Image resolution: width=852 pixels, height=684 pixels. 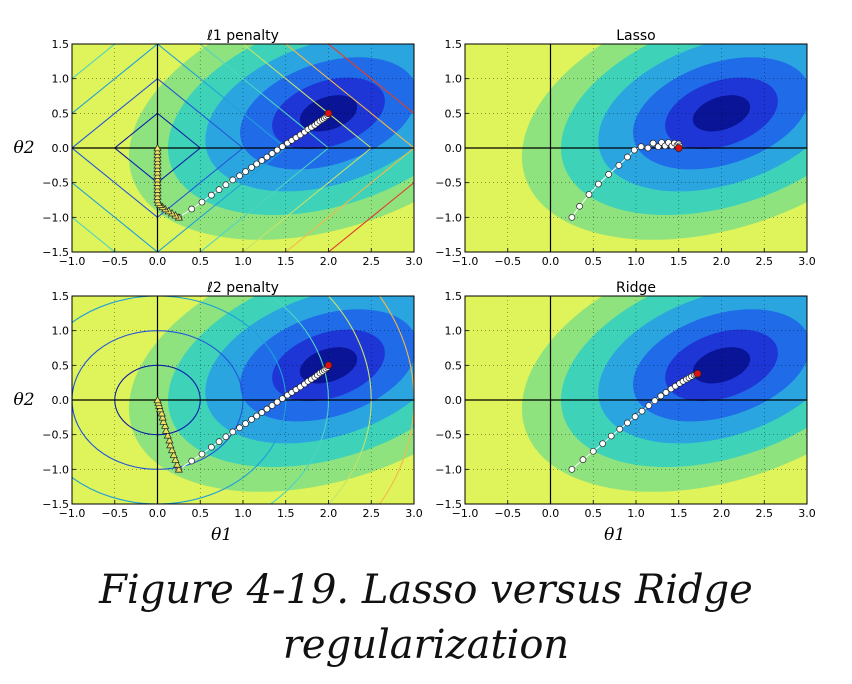 I want to click on panel-title: Ridge, so click(x=636, y=288).